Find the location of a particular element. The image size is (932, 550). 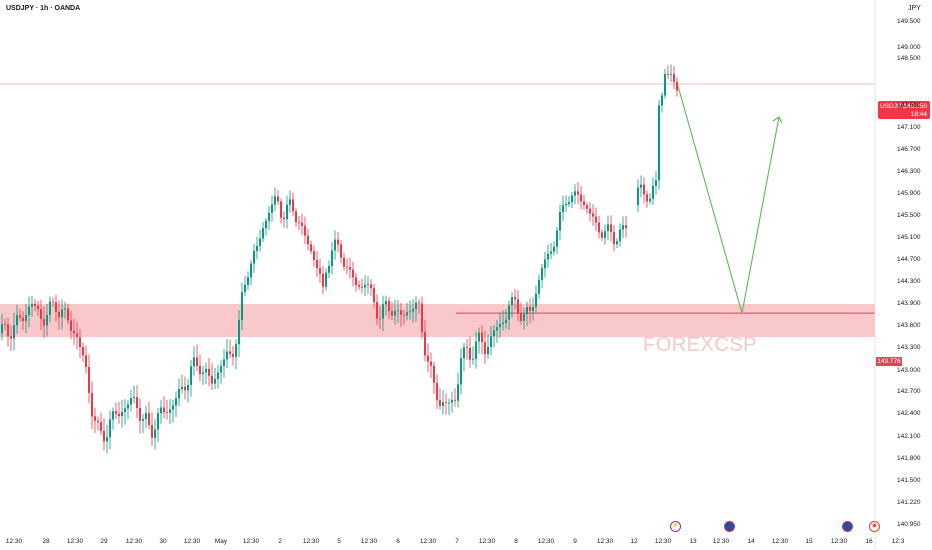

y-tick-label: 142.100 is located at coordinates (909, 436).